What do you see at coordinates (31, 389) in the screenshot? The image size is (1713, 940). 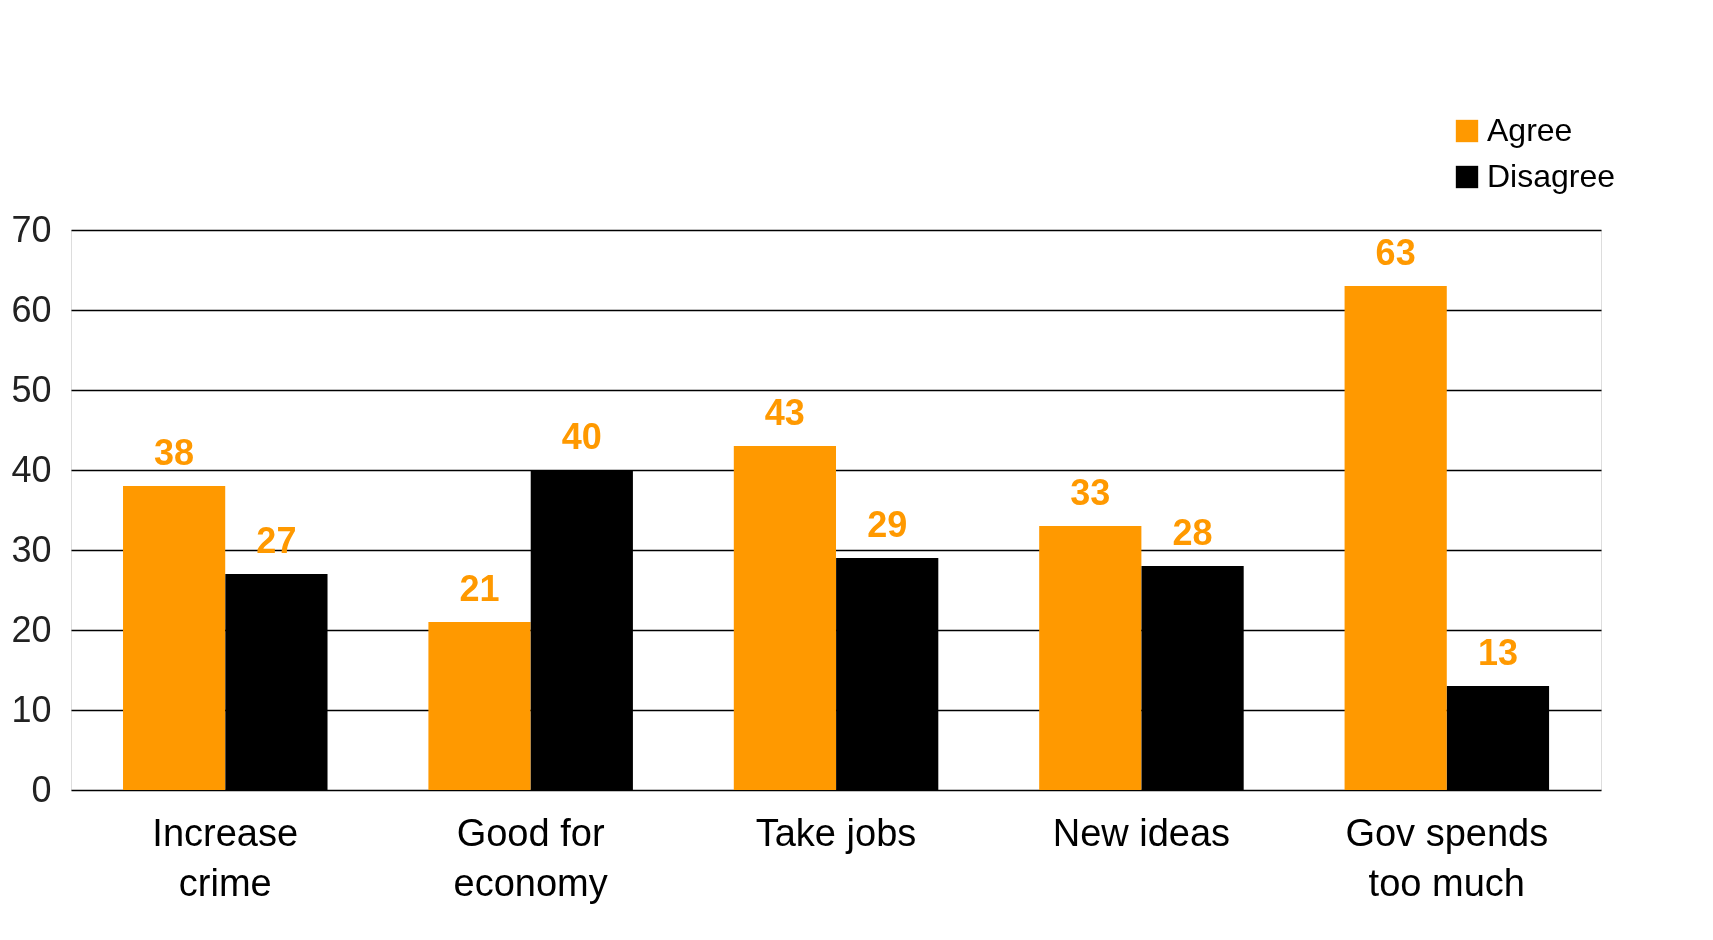 I see `y-tick-label: 50` at bounding box center [31, 389].